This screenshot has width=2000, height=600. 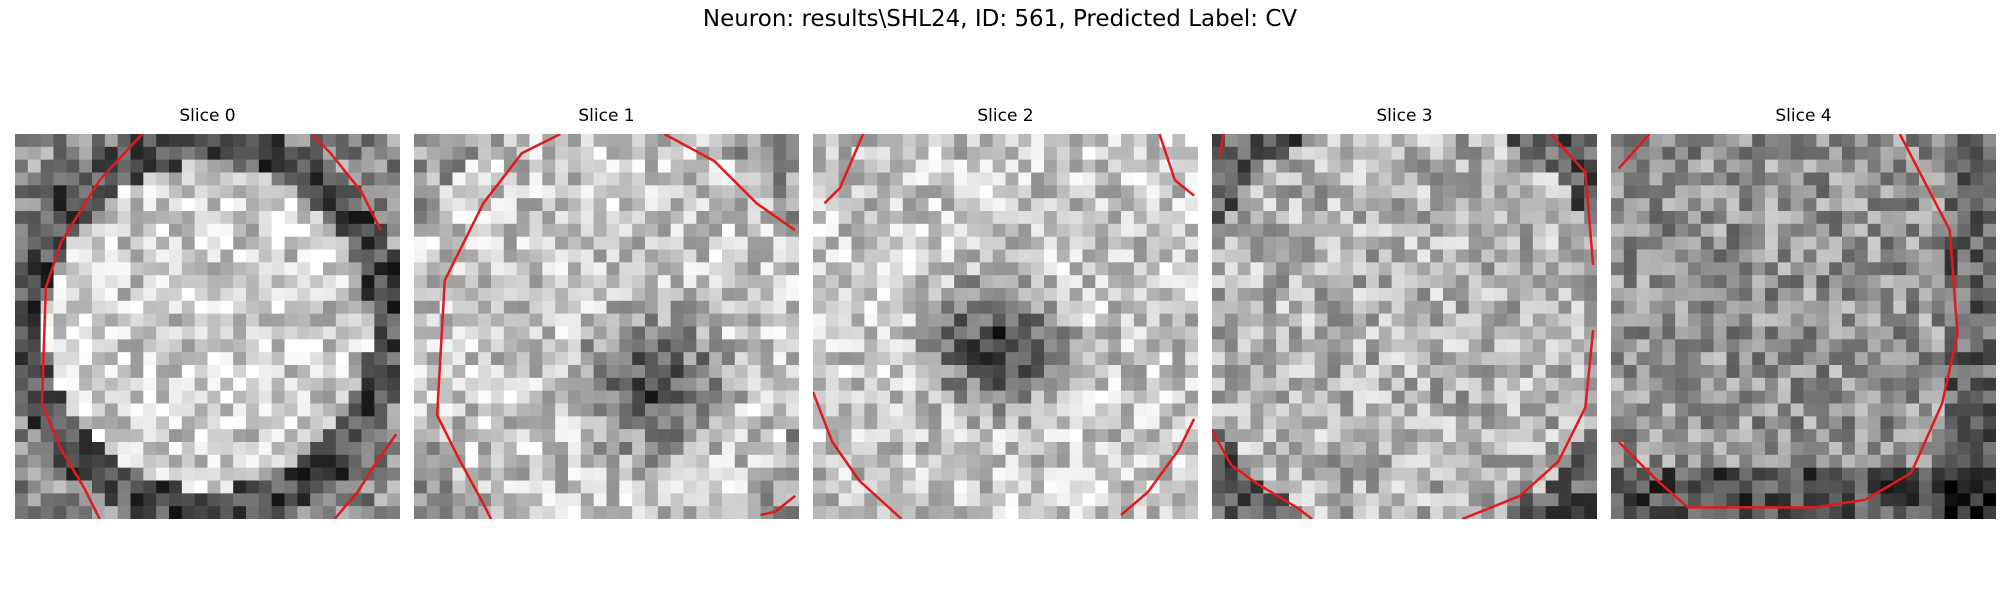 I want to click on slice-title: Slice 3, so click(x=1404, y=116).